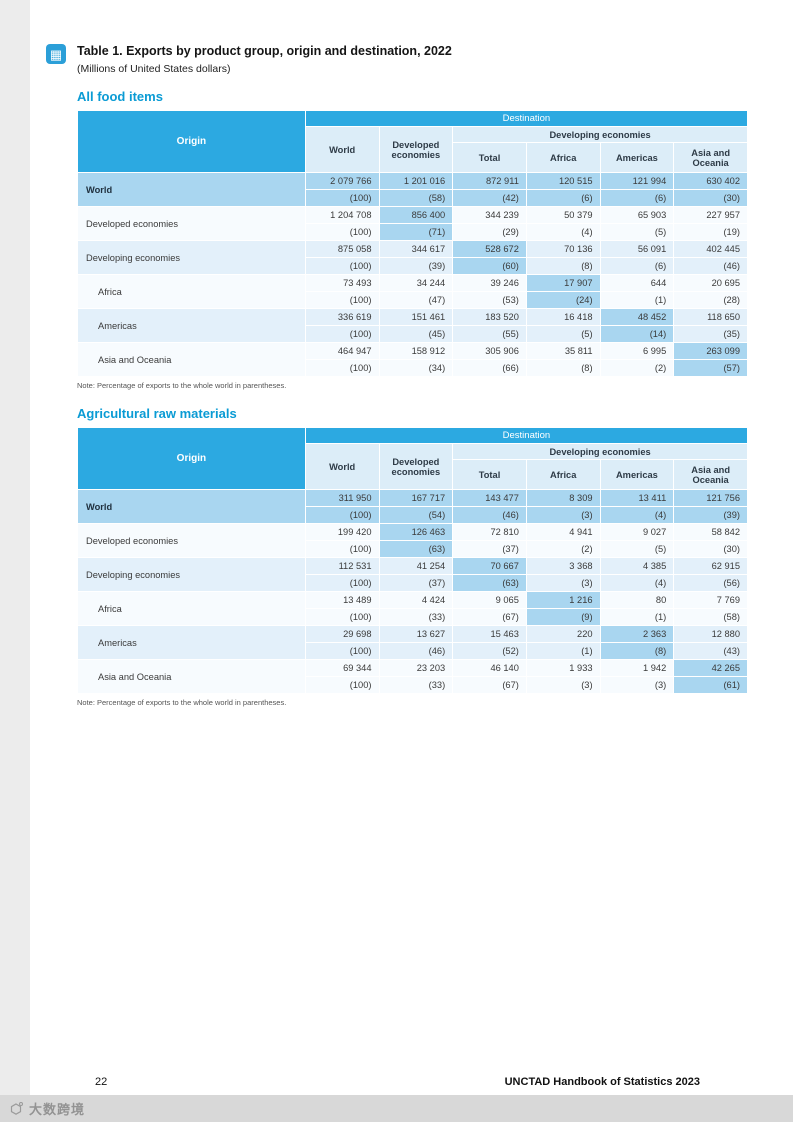  I want to click on table-row-percent: (100) (34) (66) (8) (2) (57), so click(413, 368).